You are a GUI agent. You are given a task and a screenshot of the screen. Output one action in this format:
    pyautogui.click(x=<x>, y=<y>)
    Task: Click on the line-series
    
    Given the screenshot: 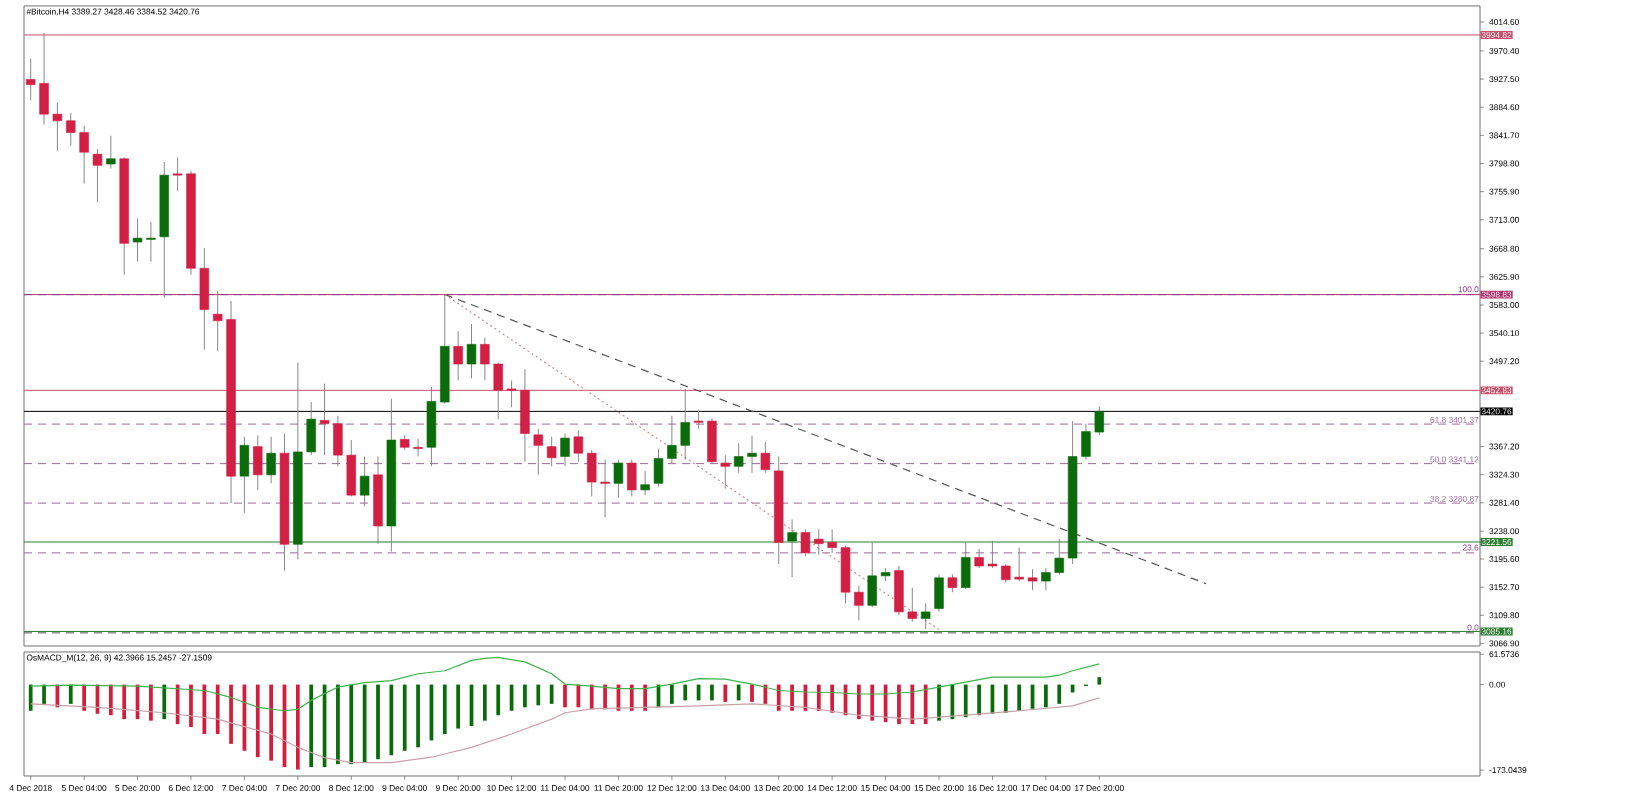 What is the action you would take?
    pyautogui.click(x=565, y=730)
    